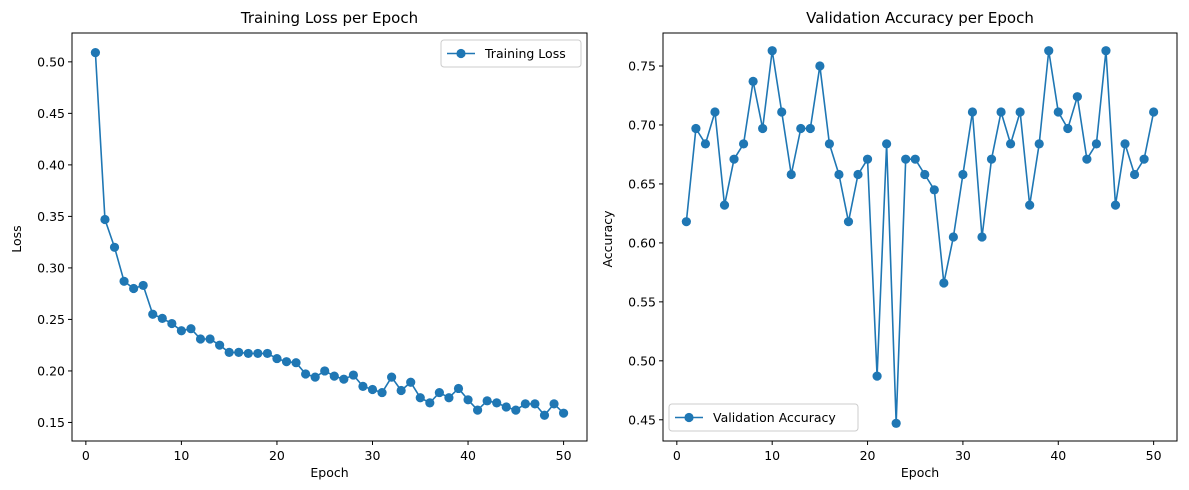 This screenshot has height=490, width=1189. Describe the element at coordinates (461, 53) in the screenshot. I see `legend-marker-swatch` at that location.